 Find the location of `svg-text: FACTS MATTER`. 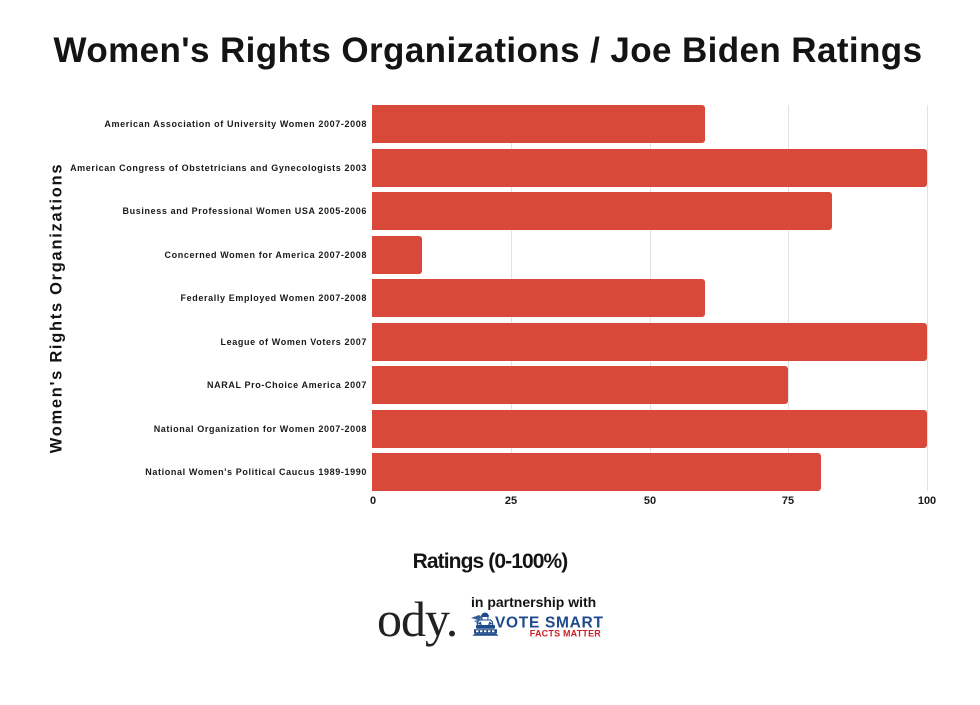

svg-text: FACTS MATTER is located at coordinates (566, 634).